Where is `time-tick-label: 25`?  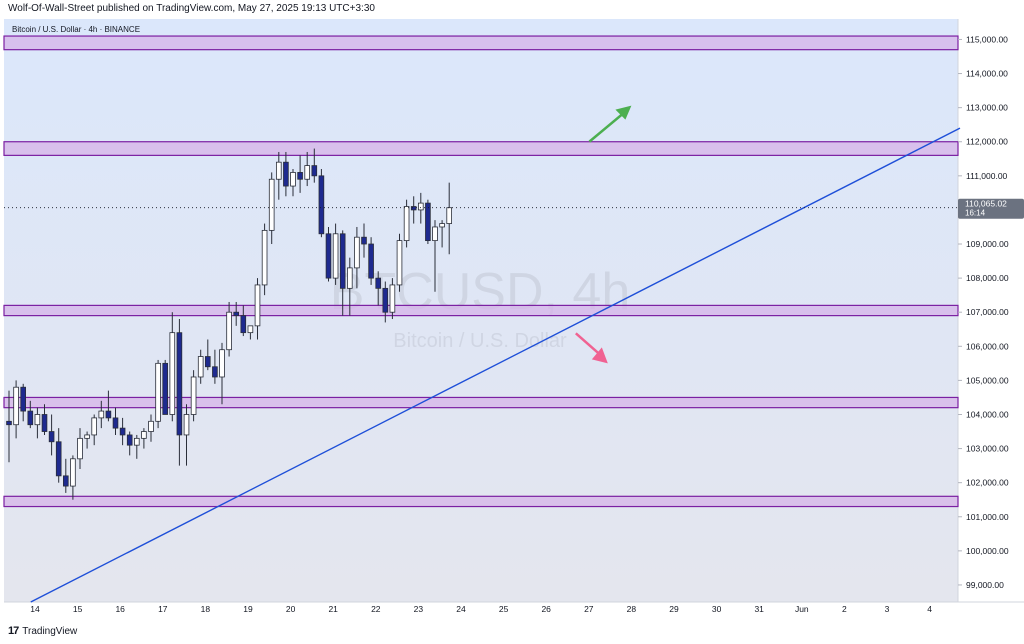 time-tick-label: 25 is located at coordinates (504, 609).